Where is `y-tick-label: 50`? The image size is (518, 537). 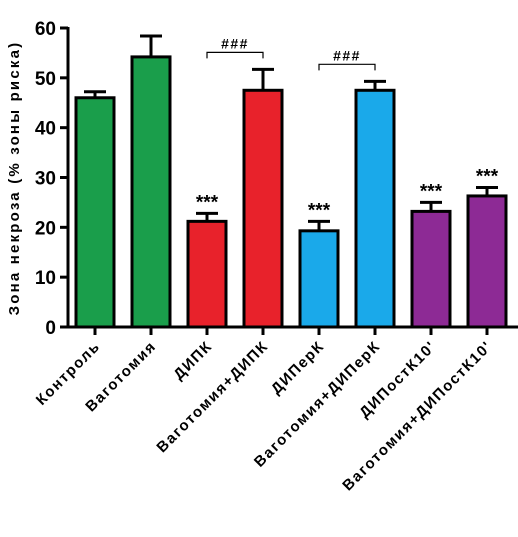
y-tick-label: 50 is located at coordinates (45, 79).